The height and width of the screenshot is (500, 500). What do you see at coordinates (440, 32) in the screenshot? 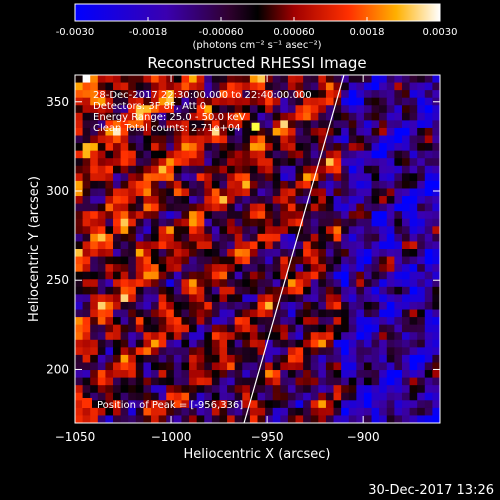
I see `colorbar-tick-label: 0.0030` at bounding box center [440, 32].